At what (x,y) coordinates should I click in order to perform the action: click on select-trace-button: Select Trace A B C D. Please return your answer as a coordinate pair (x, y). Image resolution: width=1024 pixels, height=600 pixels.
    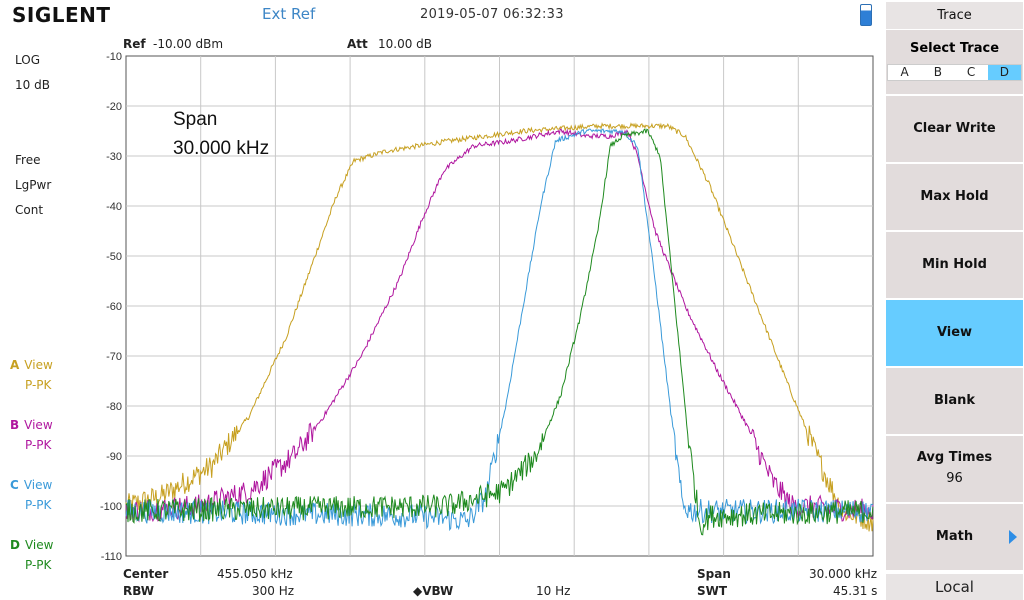
    Looking at the image, I should click on (954, 62).